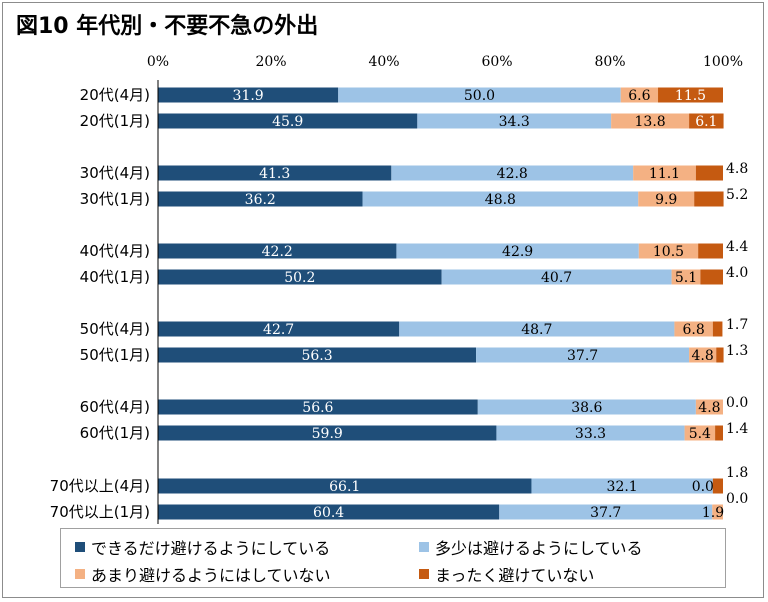 The width and height of the screenshot is (768, 602). I want to click on x-tick-label: 100%, so click(723, 62).